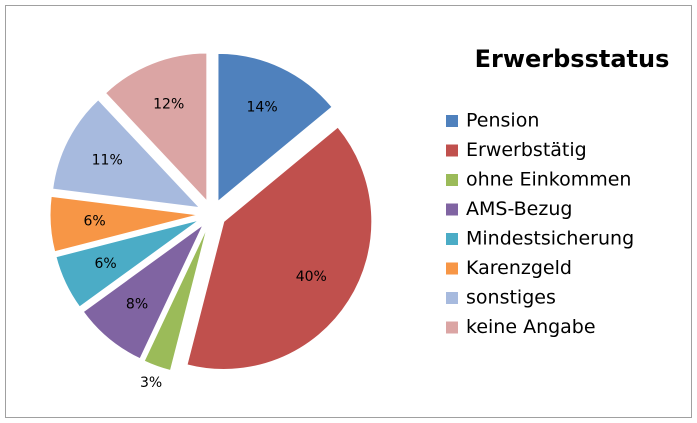 The height and width of the screenshot is (423, 697). What do you see at coordinates (519, 268) in the screenshot?
I see `legend-label: Karenzgeld` at bounding box center [519, 268].